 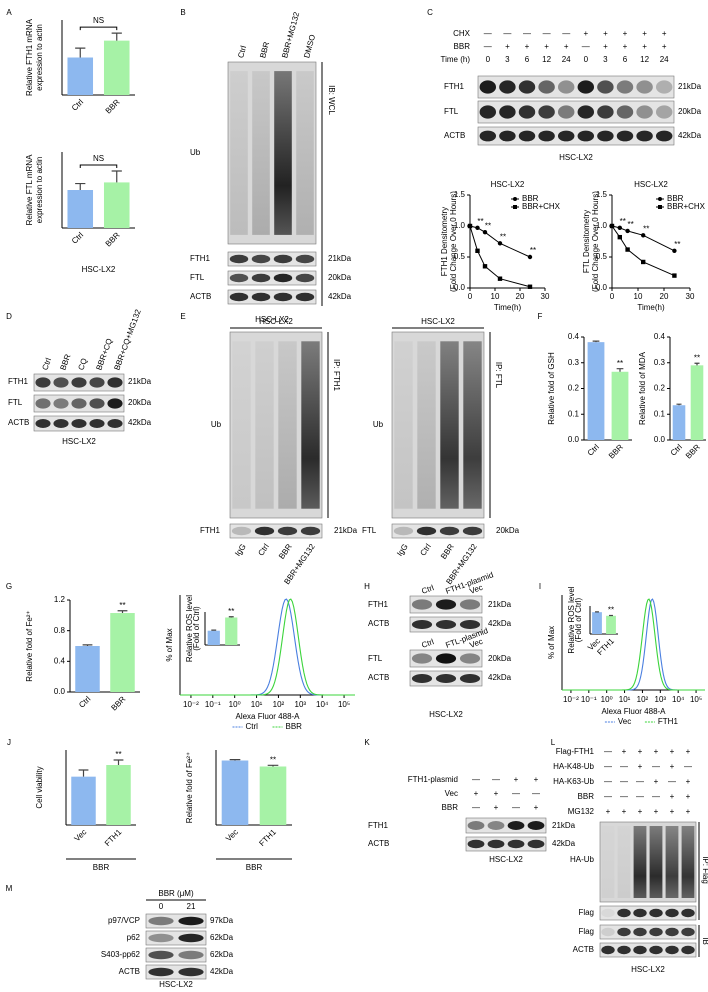 What do you see at coordinates (456, 59) in the screenshot?
I see `condition-label: Time (h)` at bounding box center [456, 59].